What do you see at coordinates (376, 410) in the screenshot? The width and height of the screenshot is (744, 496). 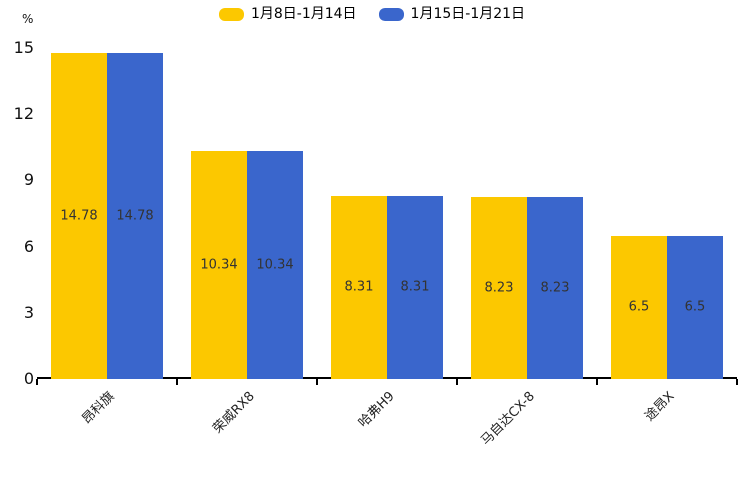 I see `x-category-label: 哈弗H9` at bounding box center [376, 410].